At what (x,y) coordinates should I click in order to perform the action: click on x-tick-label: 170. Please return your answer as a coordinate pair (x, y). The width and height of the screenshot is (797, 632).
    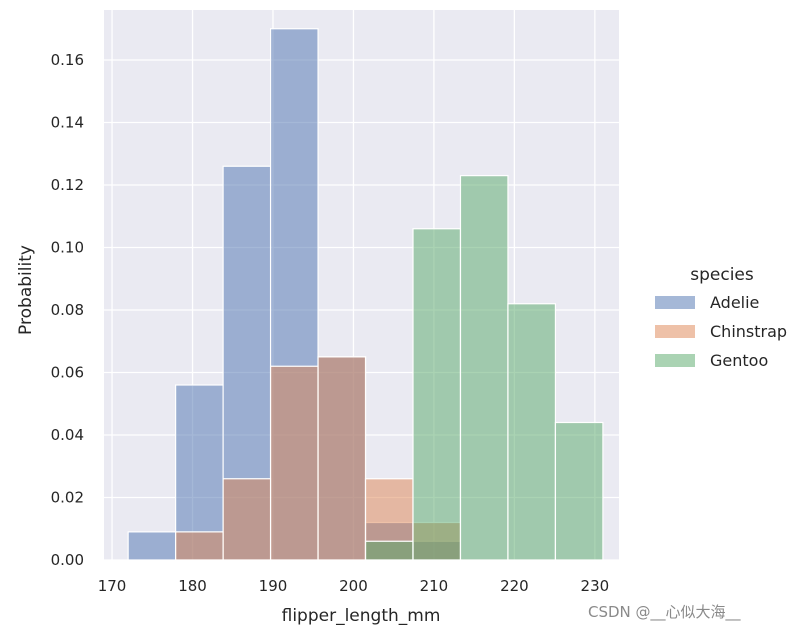
    Looking at the image, I should click on (112, 586).